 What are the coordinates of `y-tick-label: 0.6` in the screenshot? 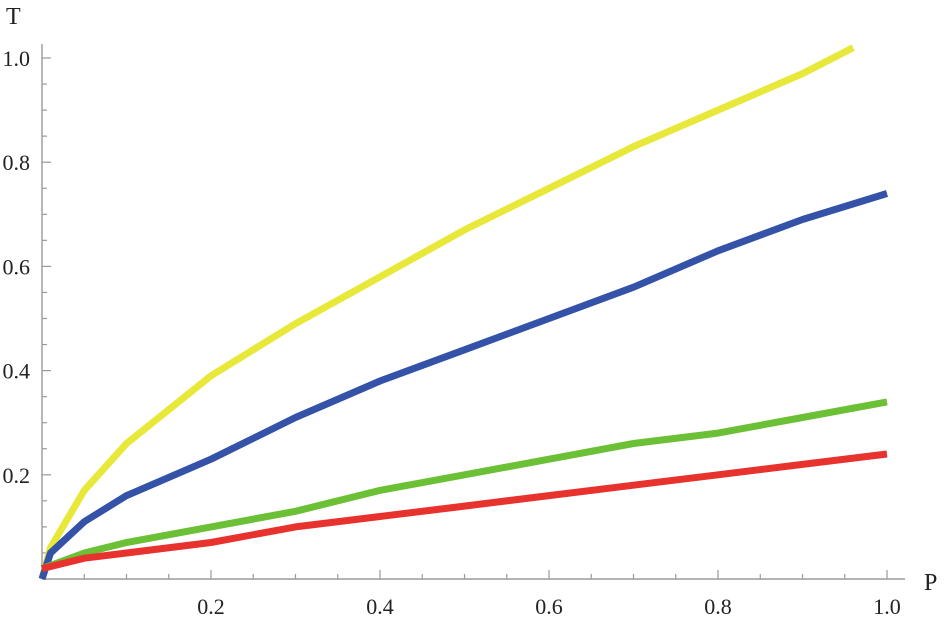 It's located at (17, 266).